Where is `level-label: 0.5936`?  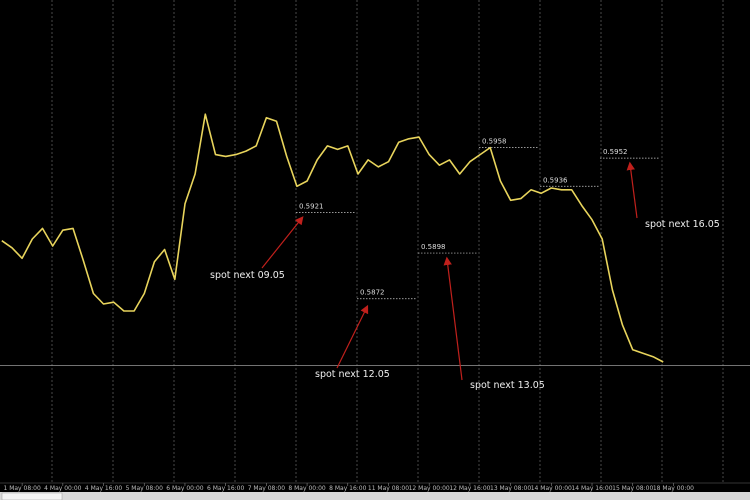
level-label: 0.5936 is located at coordinates (555, 180).